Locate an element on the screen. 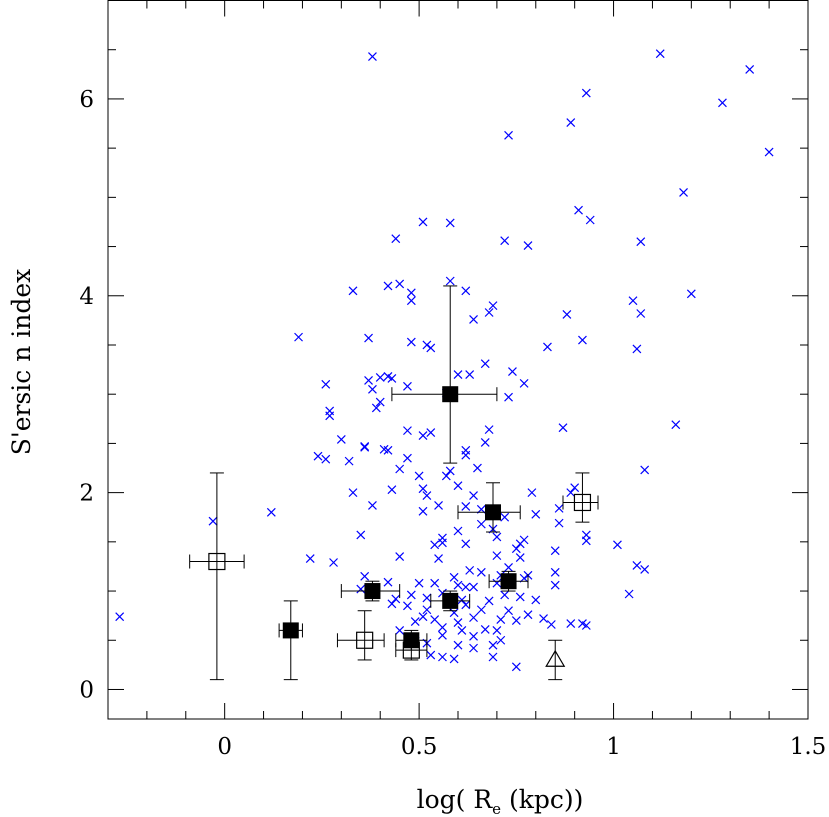 The image size is (829, 817). x-tick-label: 1 is located at coordinates (613, 747).